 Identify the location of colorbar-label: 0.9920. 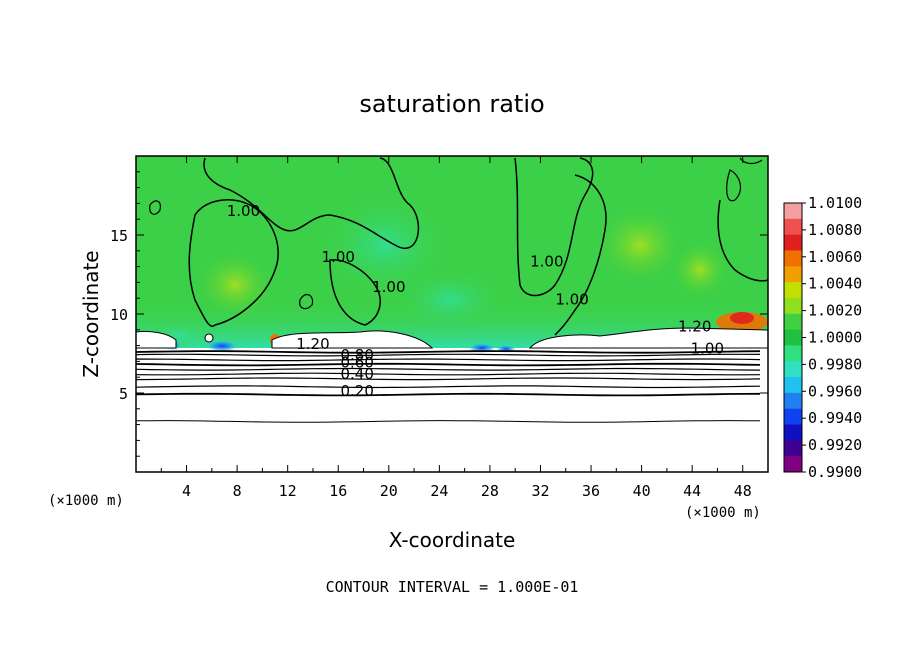
(835, 445).